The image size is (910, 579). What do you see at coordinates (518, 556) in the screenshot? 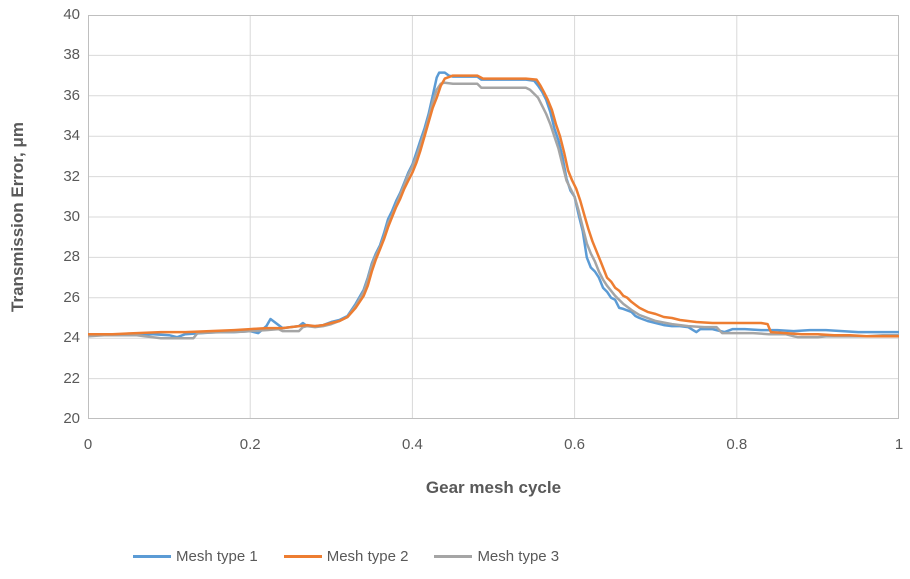
I see `legend-label: Mesh type 3` at bounding box center [518, 556].